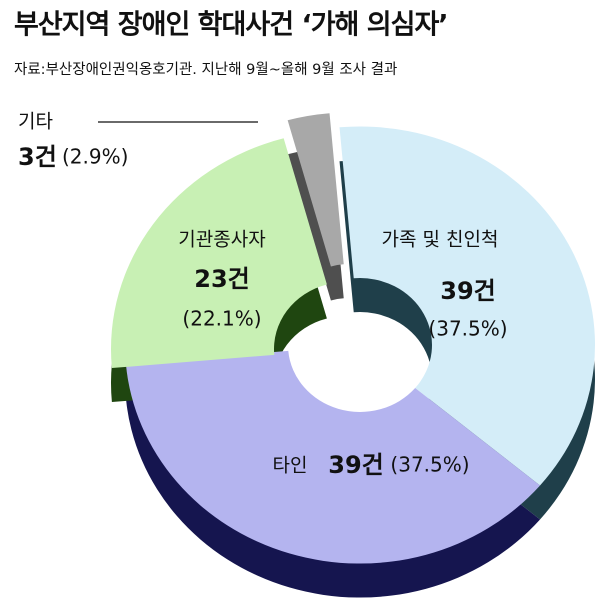 Image resolution: width=600 pixels, height=600 pixels. Describe the element at coordinates (221, 279) in the screenshot. I see `value-label: 23건` at that location.